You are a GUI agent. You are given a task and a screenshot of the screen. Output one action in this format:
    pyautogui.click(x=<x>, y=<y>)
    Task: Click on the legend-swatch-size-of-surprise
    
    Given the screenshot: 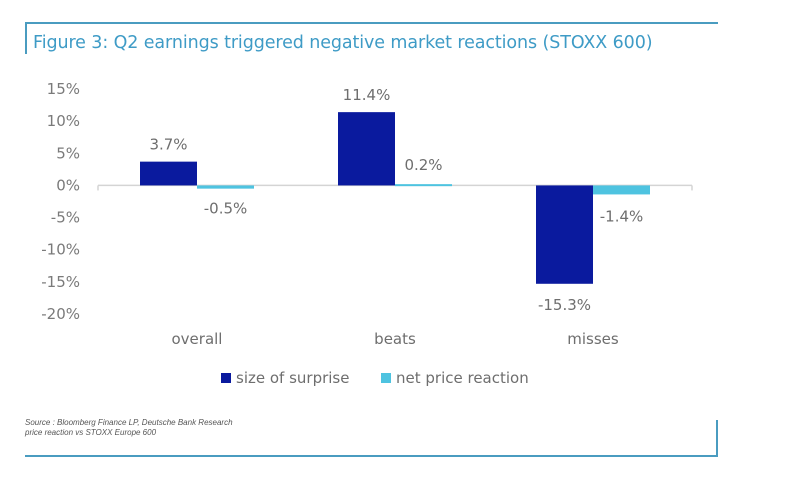 What is the action you would take?
    pyautogui.click(x=226, y=378)
    